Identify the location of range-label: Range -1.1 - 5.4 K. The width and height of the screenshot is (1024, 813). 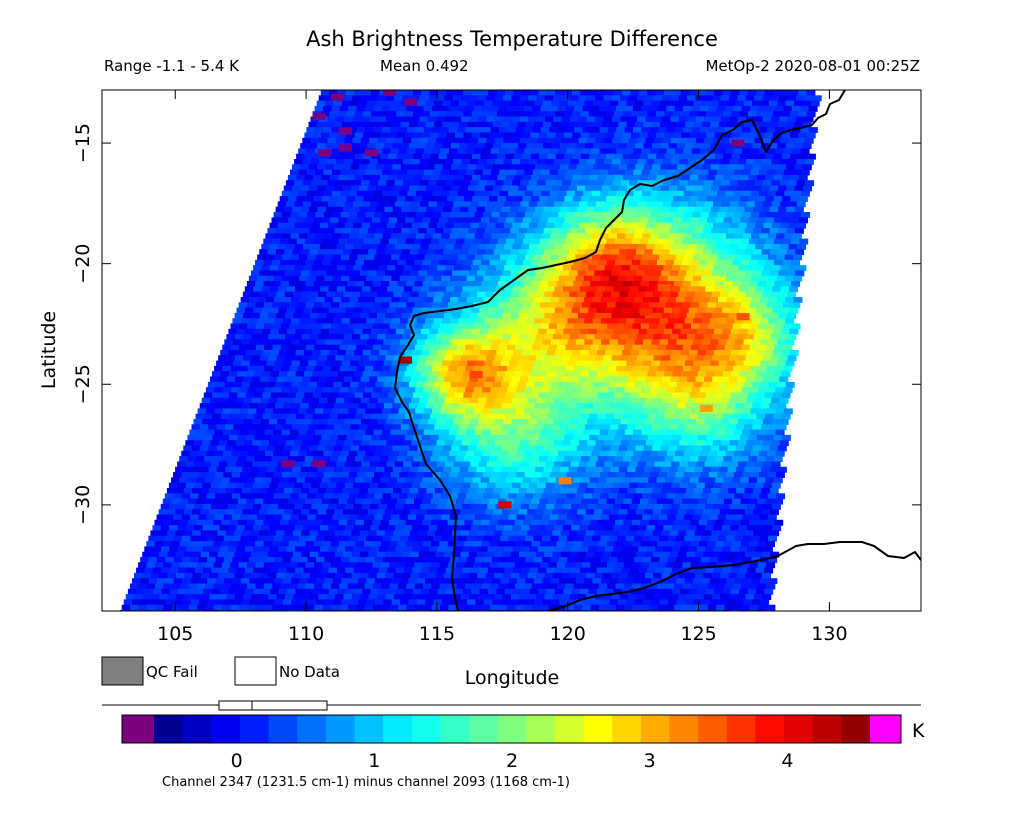
(172, 66).